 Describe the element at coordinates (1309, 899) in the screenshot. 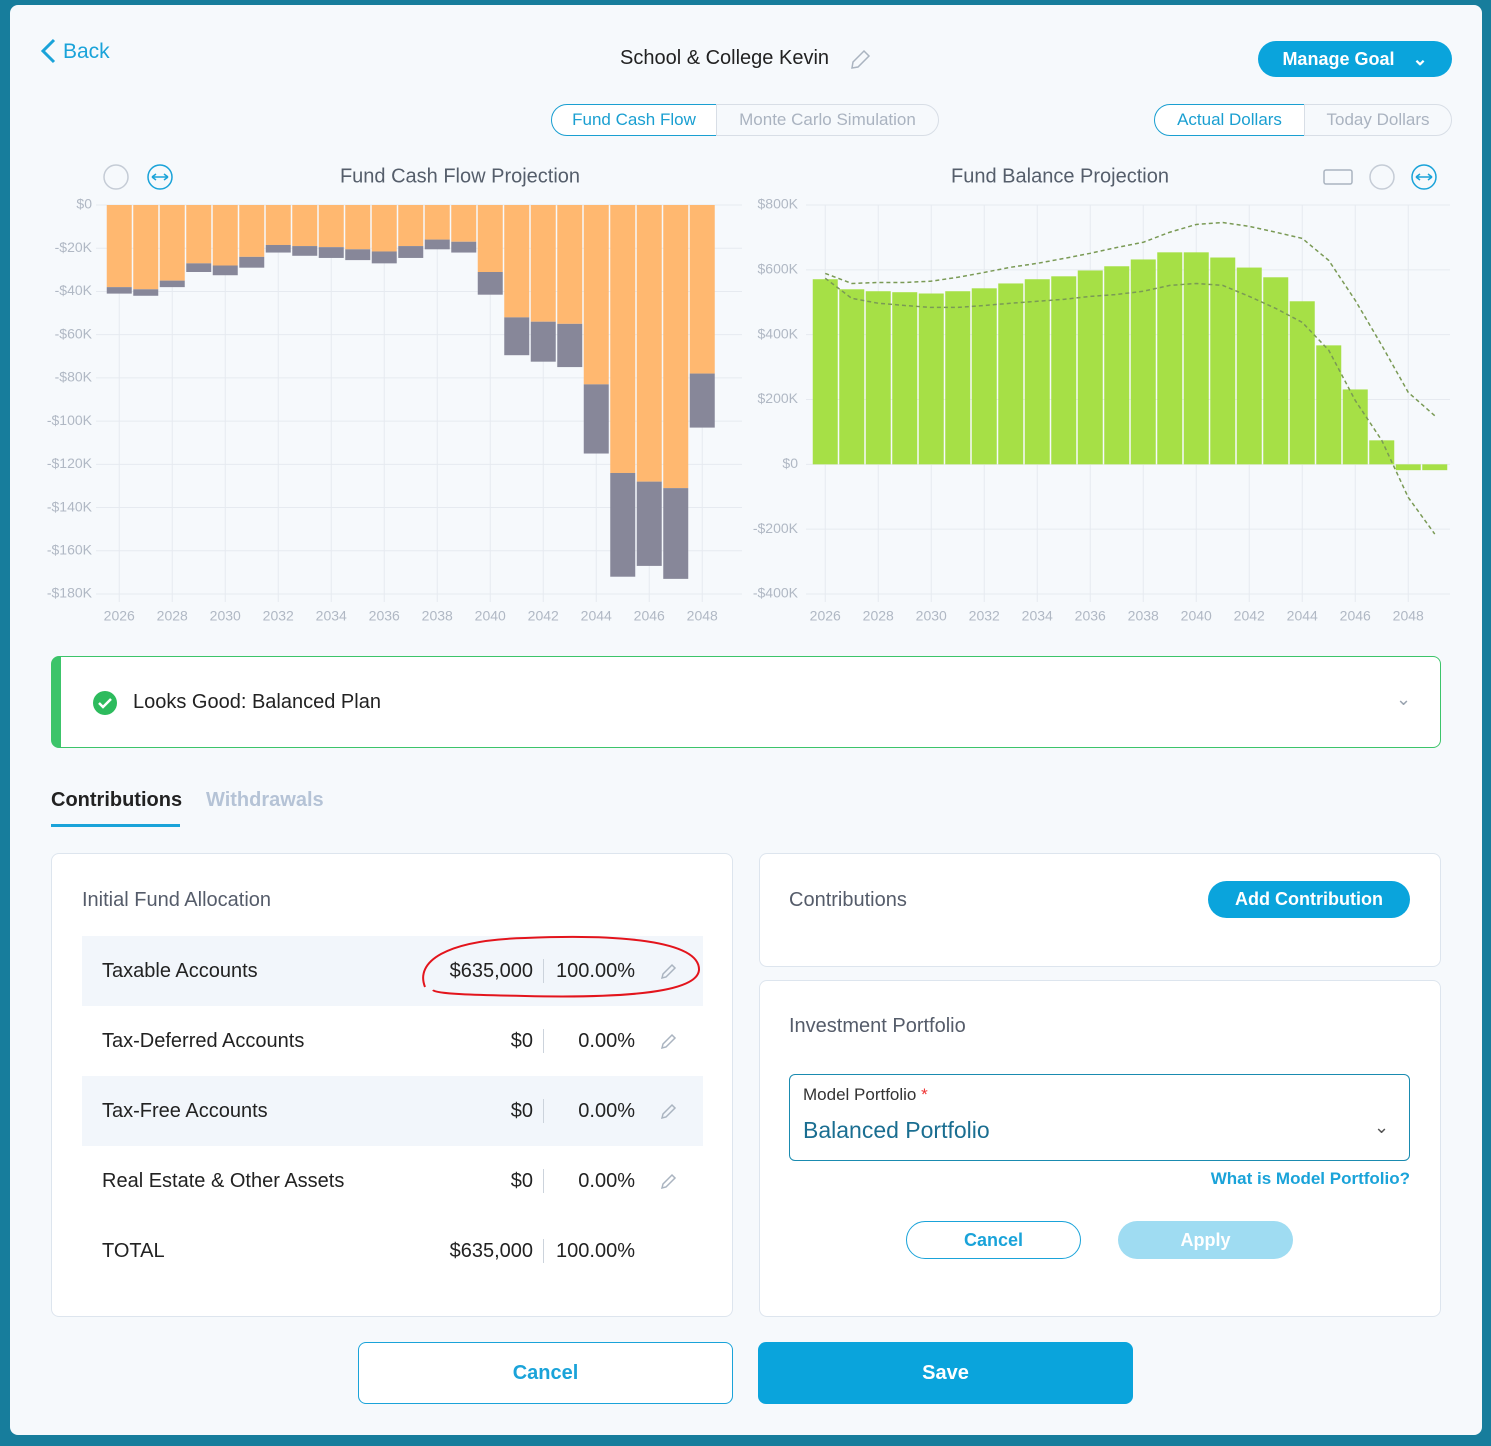

I see `add-contribution-button: Add Contribution` at that location.